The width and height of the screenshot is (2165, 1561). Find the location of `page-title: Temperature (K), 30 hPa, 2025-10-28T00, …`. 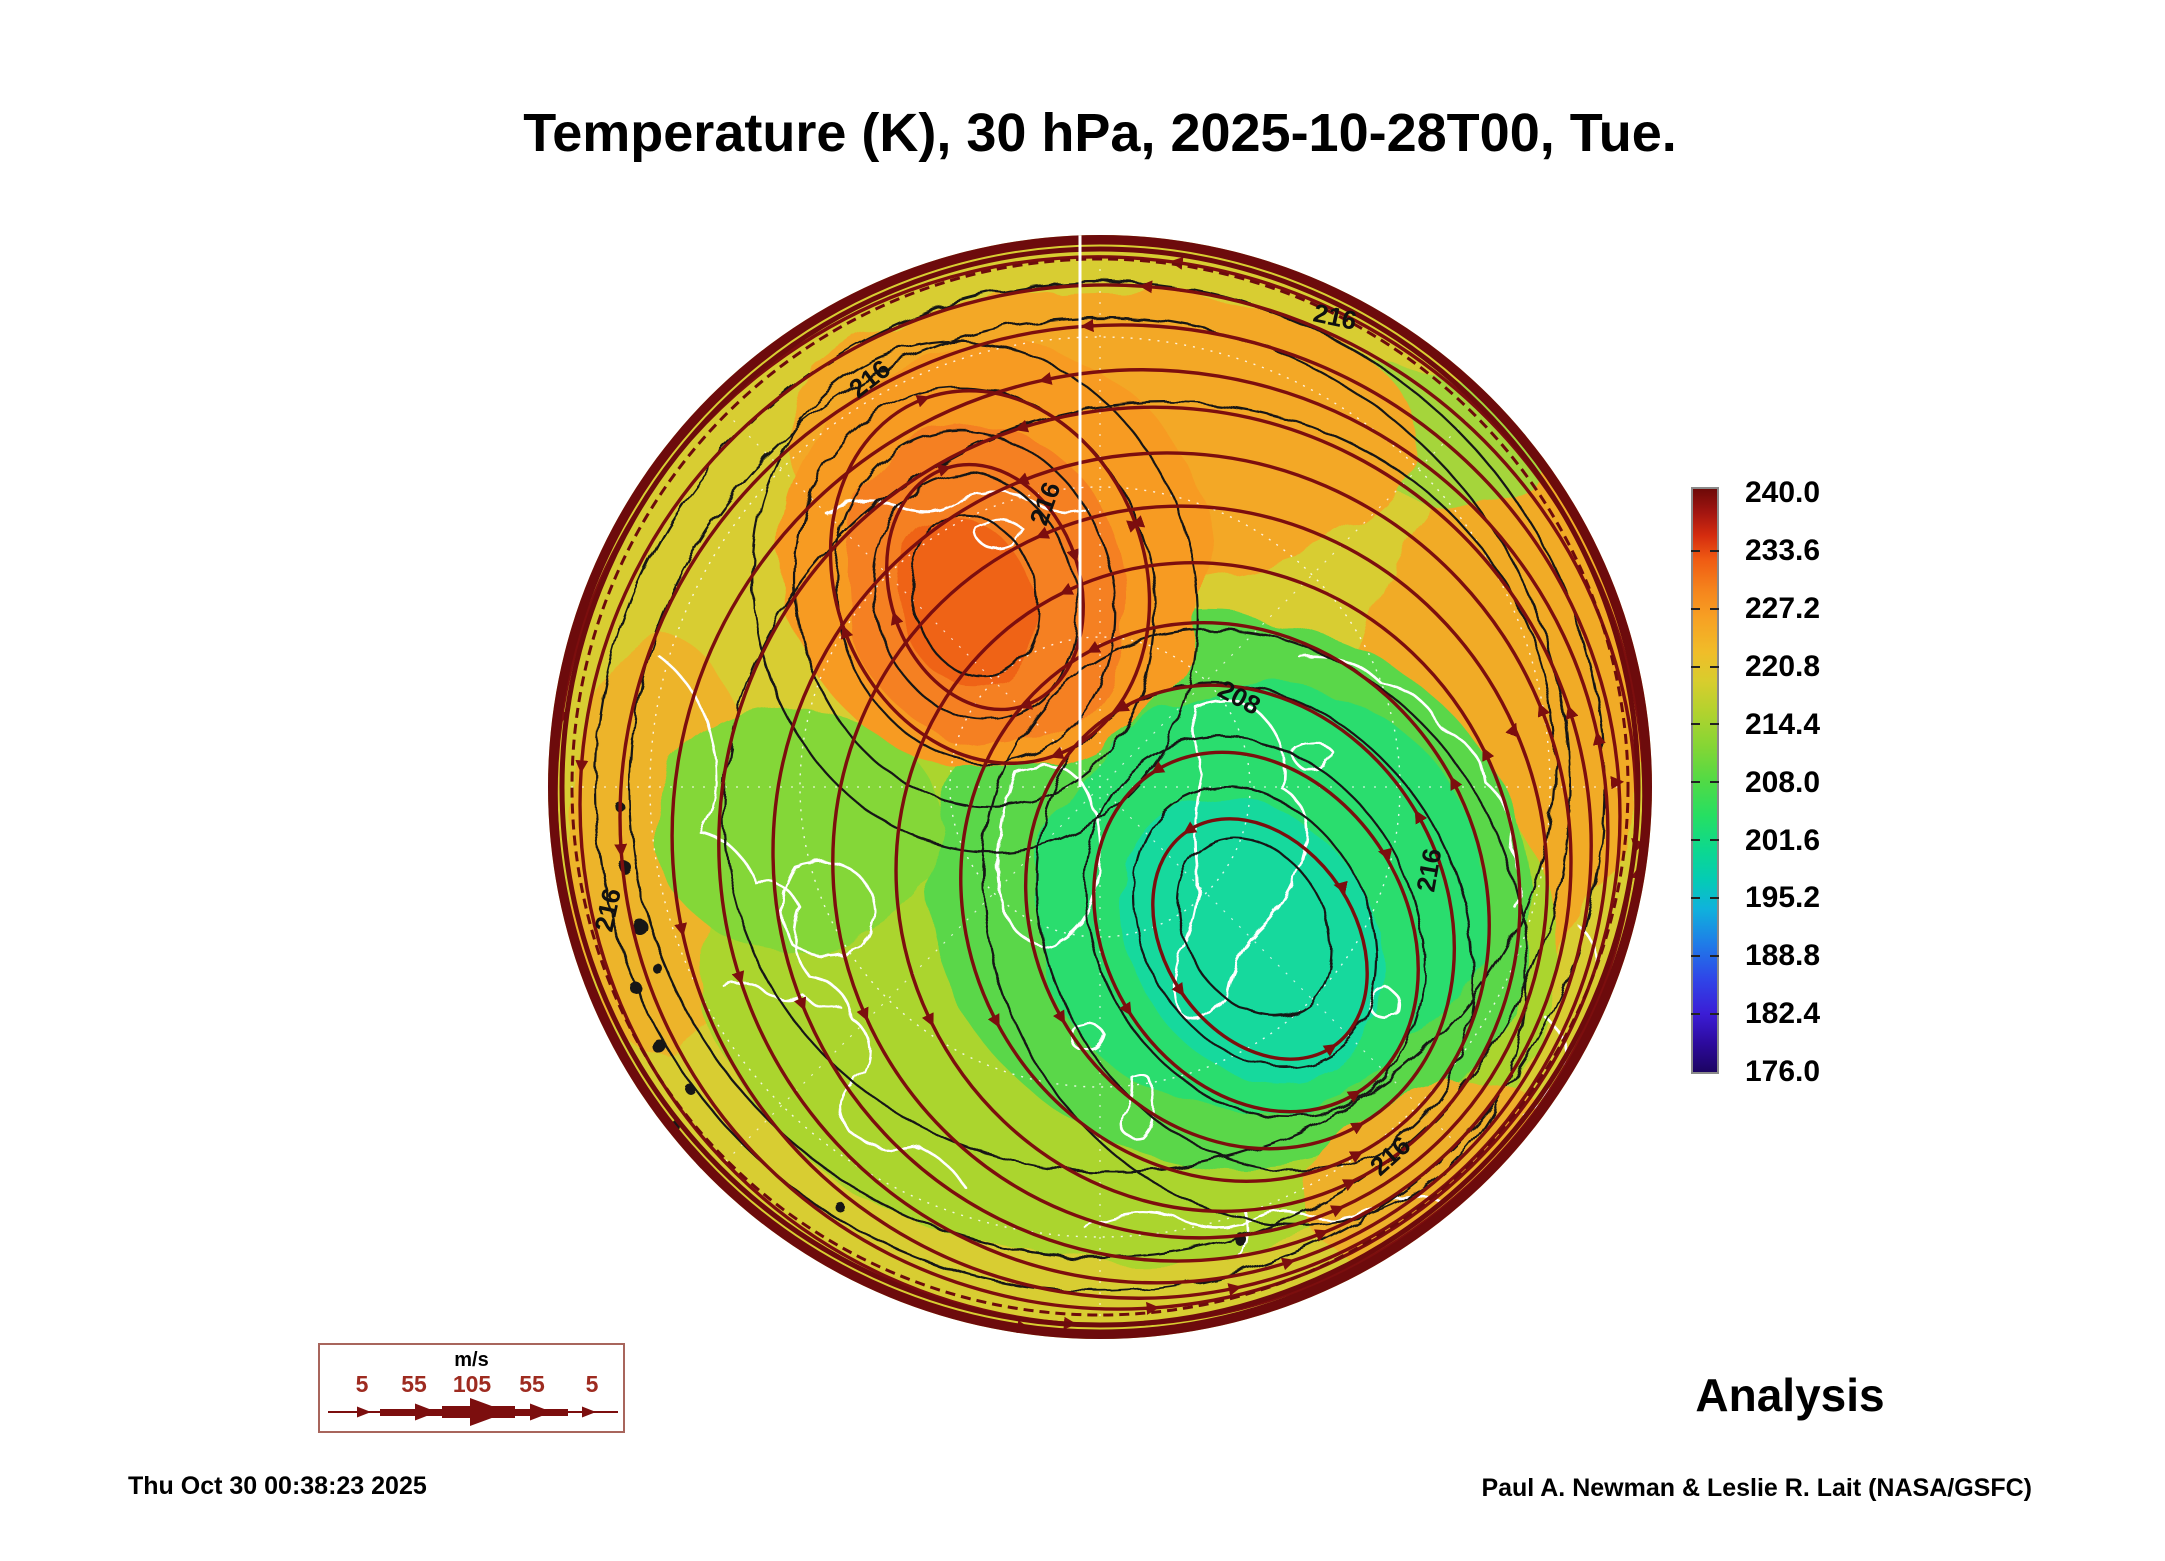

page-title: Temperature (K), 30 hPa, 2025-10-28T00, … is located at coordinates (1100, 133).